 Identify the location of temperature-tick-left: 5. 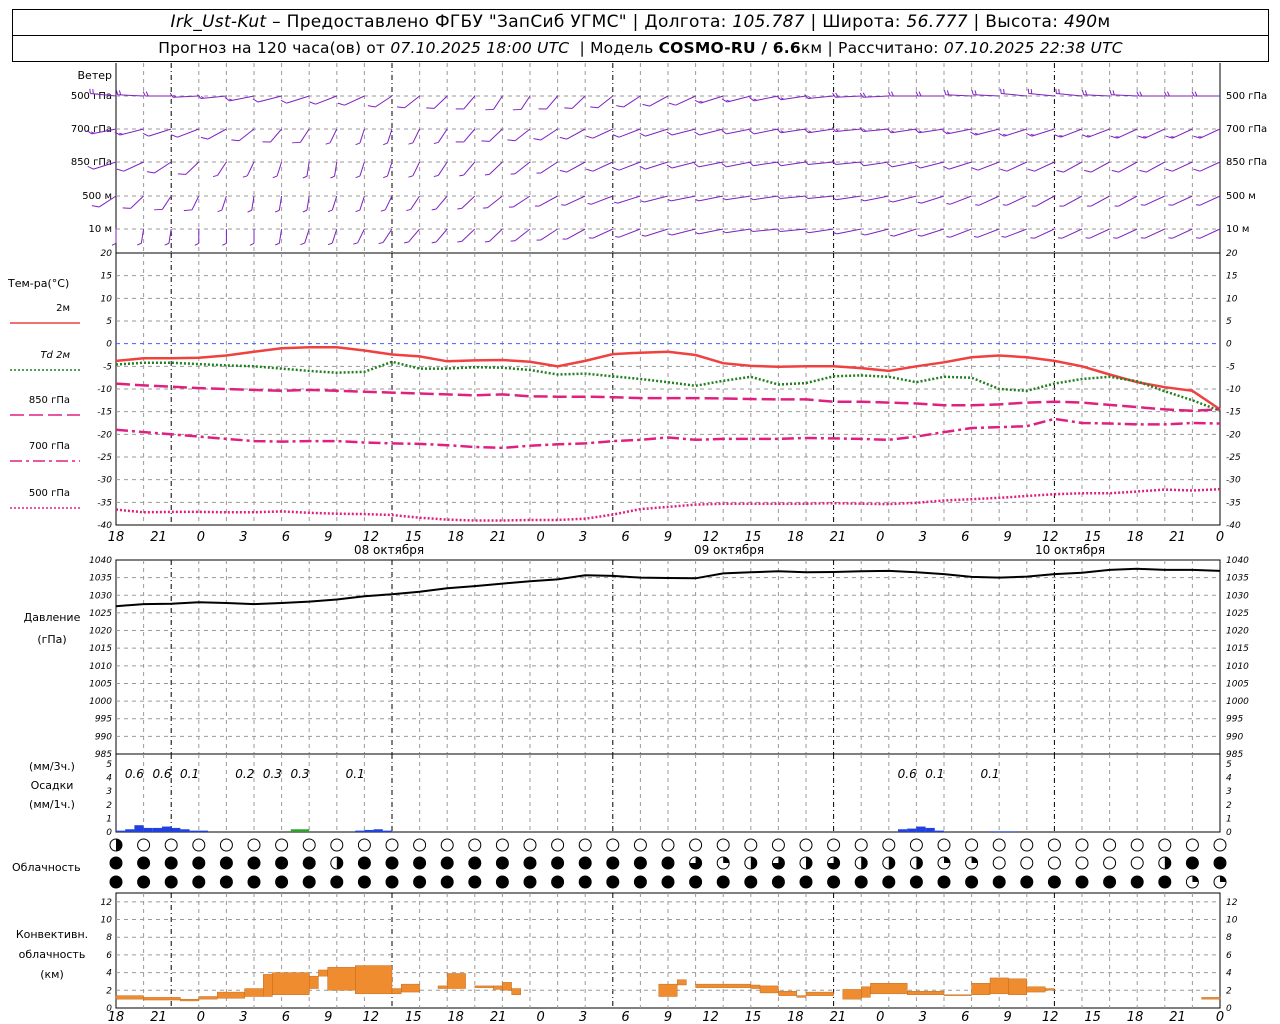
(109, 322).